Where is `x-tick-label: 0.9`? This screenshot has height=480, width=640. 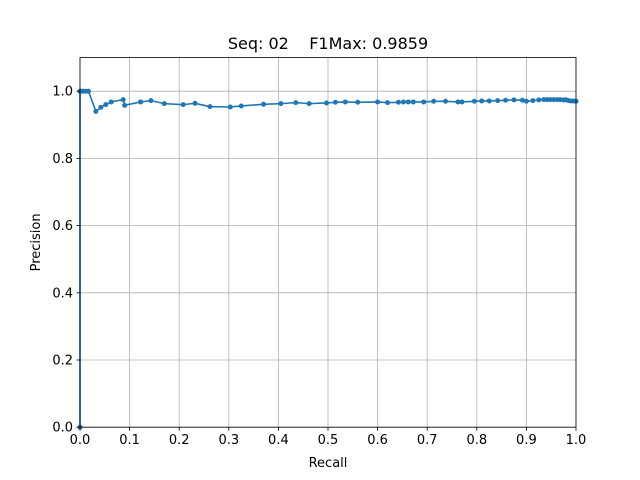 x-tick-label: 0.9 is located at coordinates (526, 440).